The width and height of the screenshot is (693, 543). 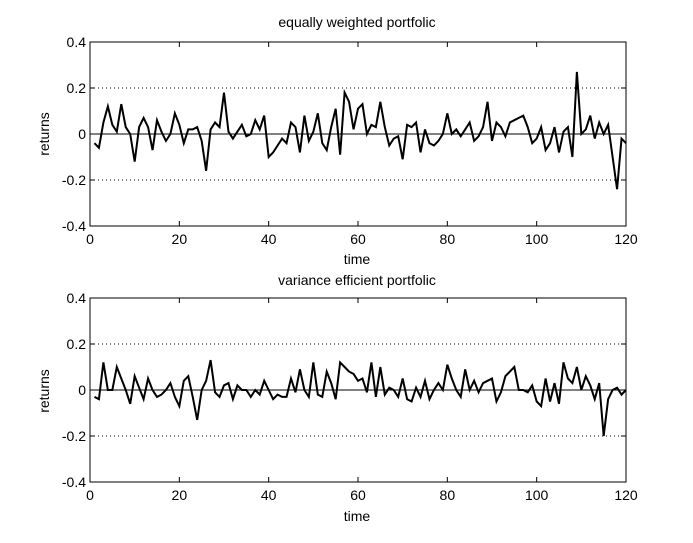 What do you see at coordinates (356, 22) in the screenshot?
I see `plot-title: equally weighted portfolic` at bounding box center [356, 22].